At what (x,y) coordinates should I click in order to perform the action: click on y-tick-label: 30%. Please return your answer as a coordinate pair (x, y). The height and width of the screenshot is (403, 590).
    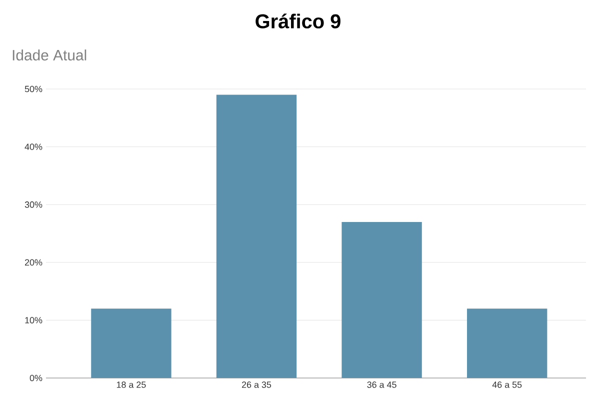
    Looking at the image, I should click on (33, 204).